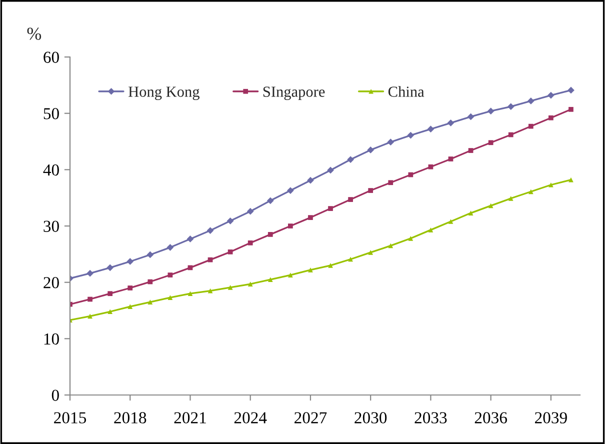 This screenshot has width=605, height=444. I want to click on y-tick-label: 30, so click(51, 226).